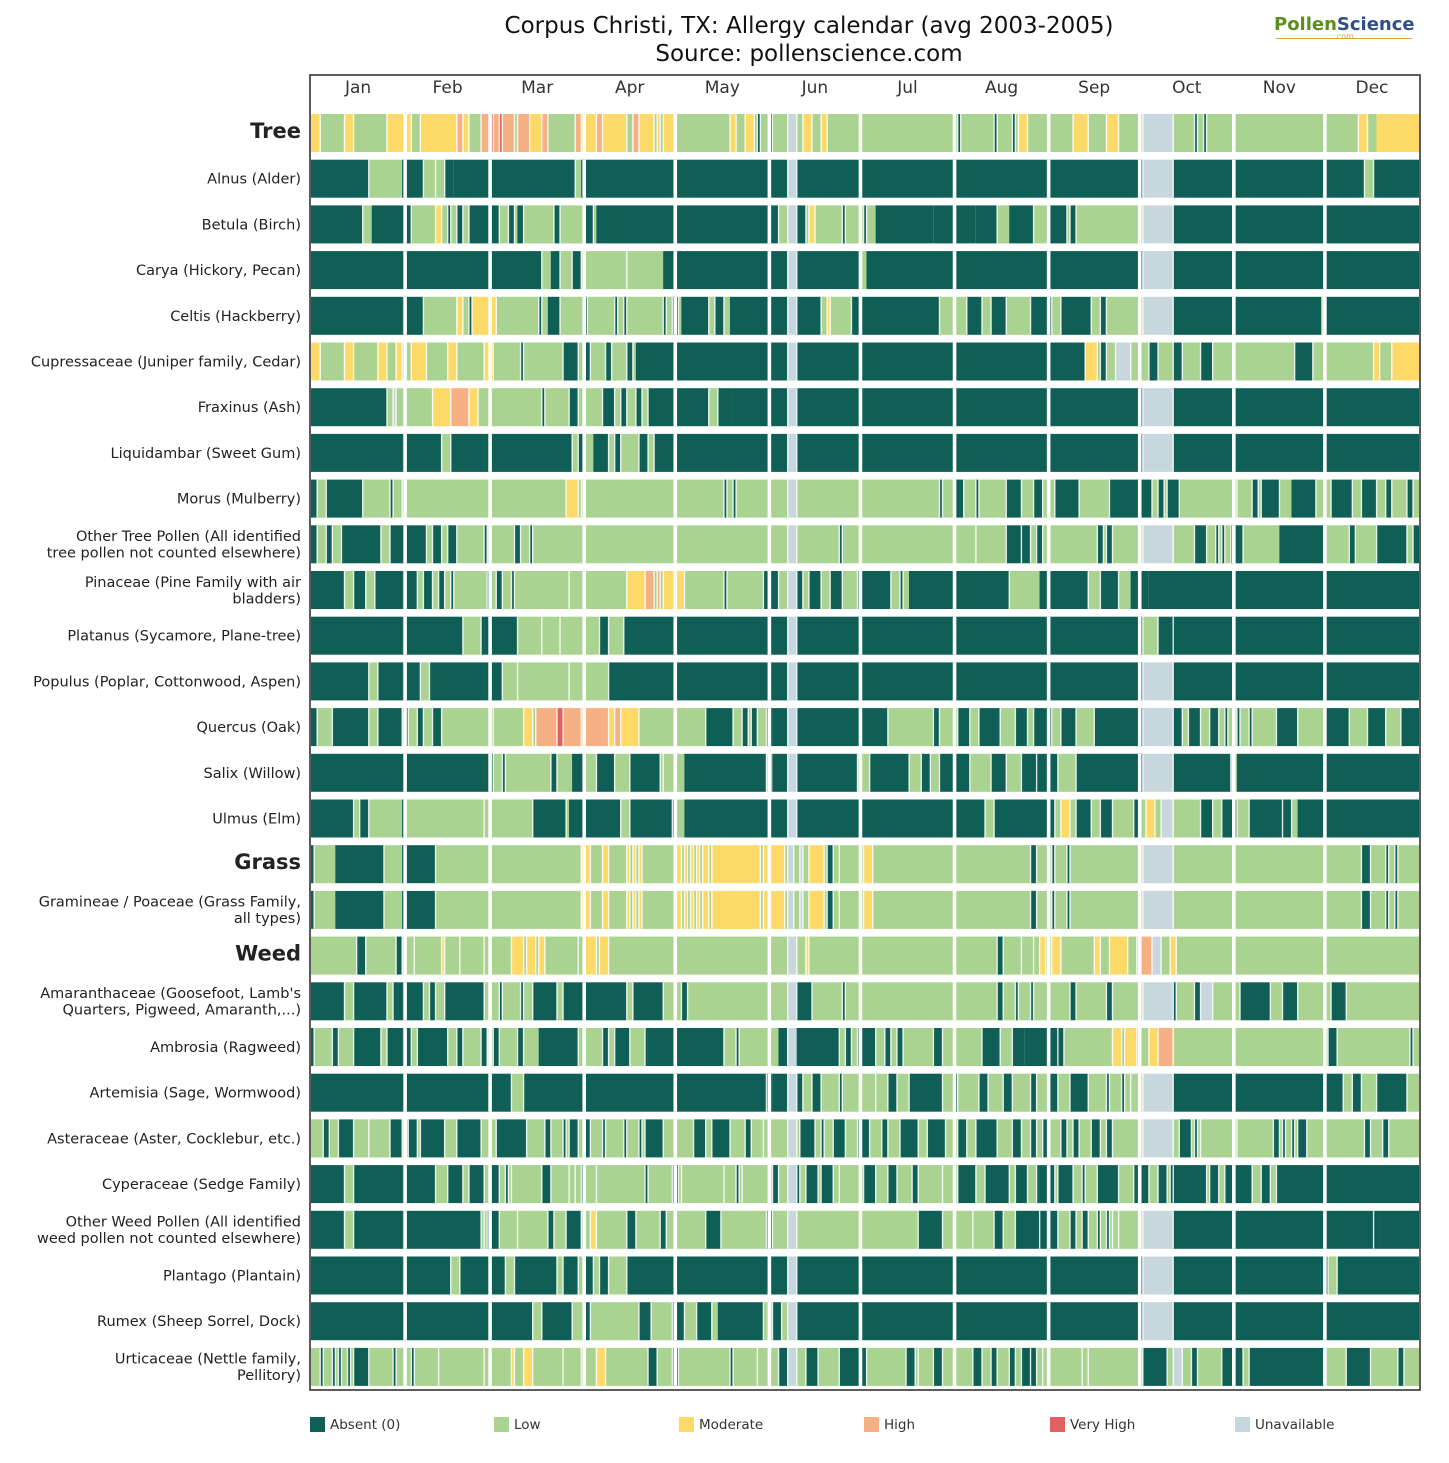  What do you see at coordinates (225, 1048) in the screenshot?
I see `row-label: Ambrosia (Ragweed)` at bounding box center [225, 1048].